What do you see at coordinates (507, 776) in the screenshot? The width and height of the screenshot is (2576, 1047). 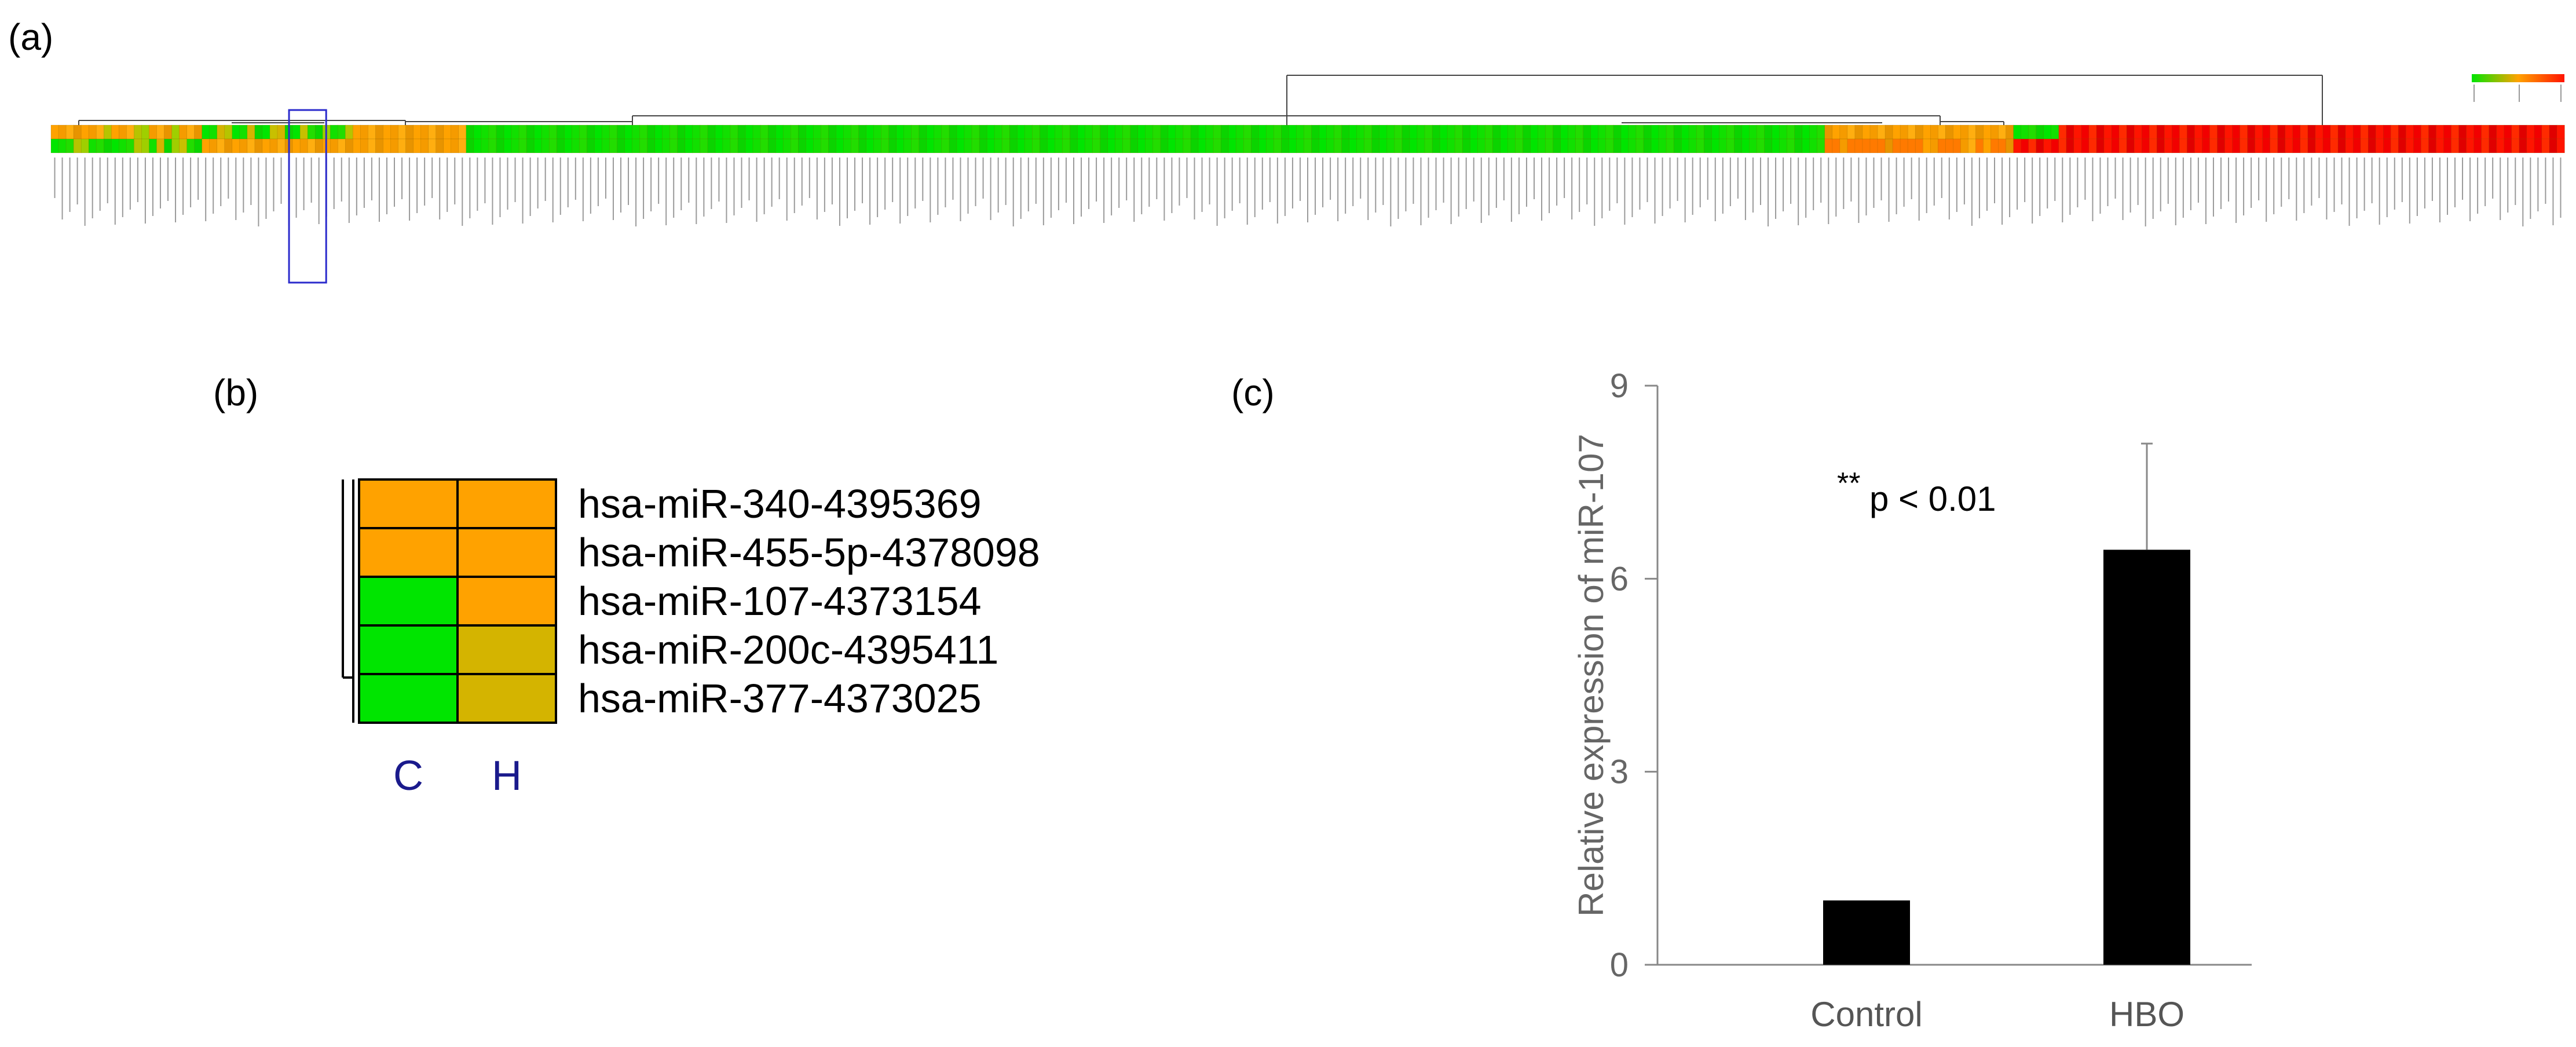 I see `heatmap-b-column-label: H` at bounding box center [507, 776].